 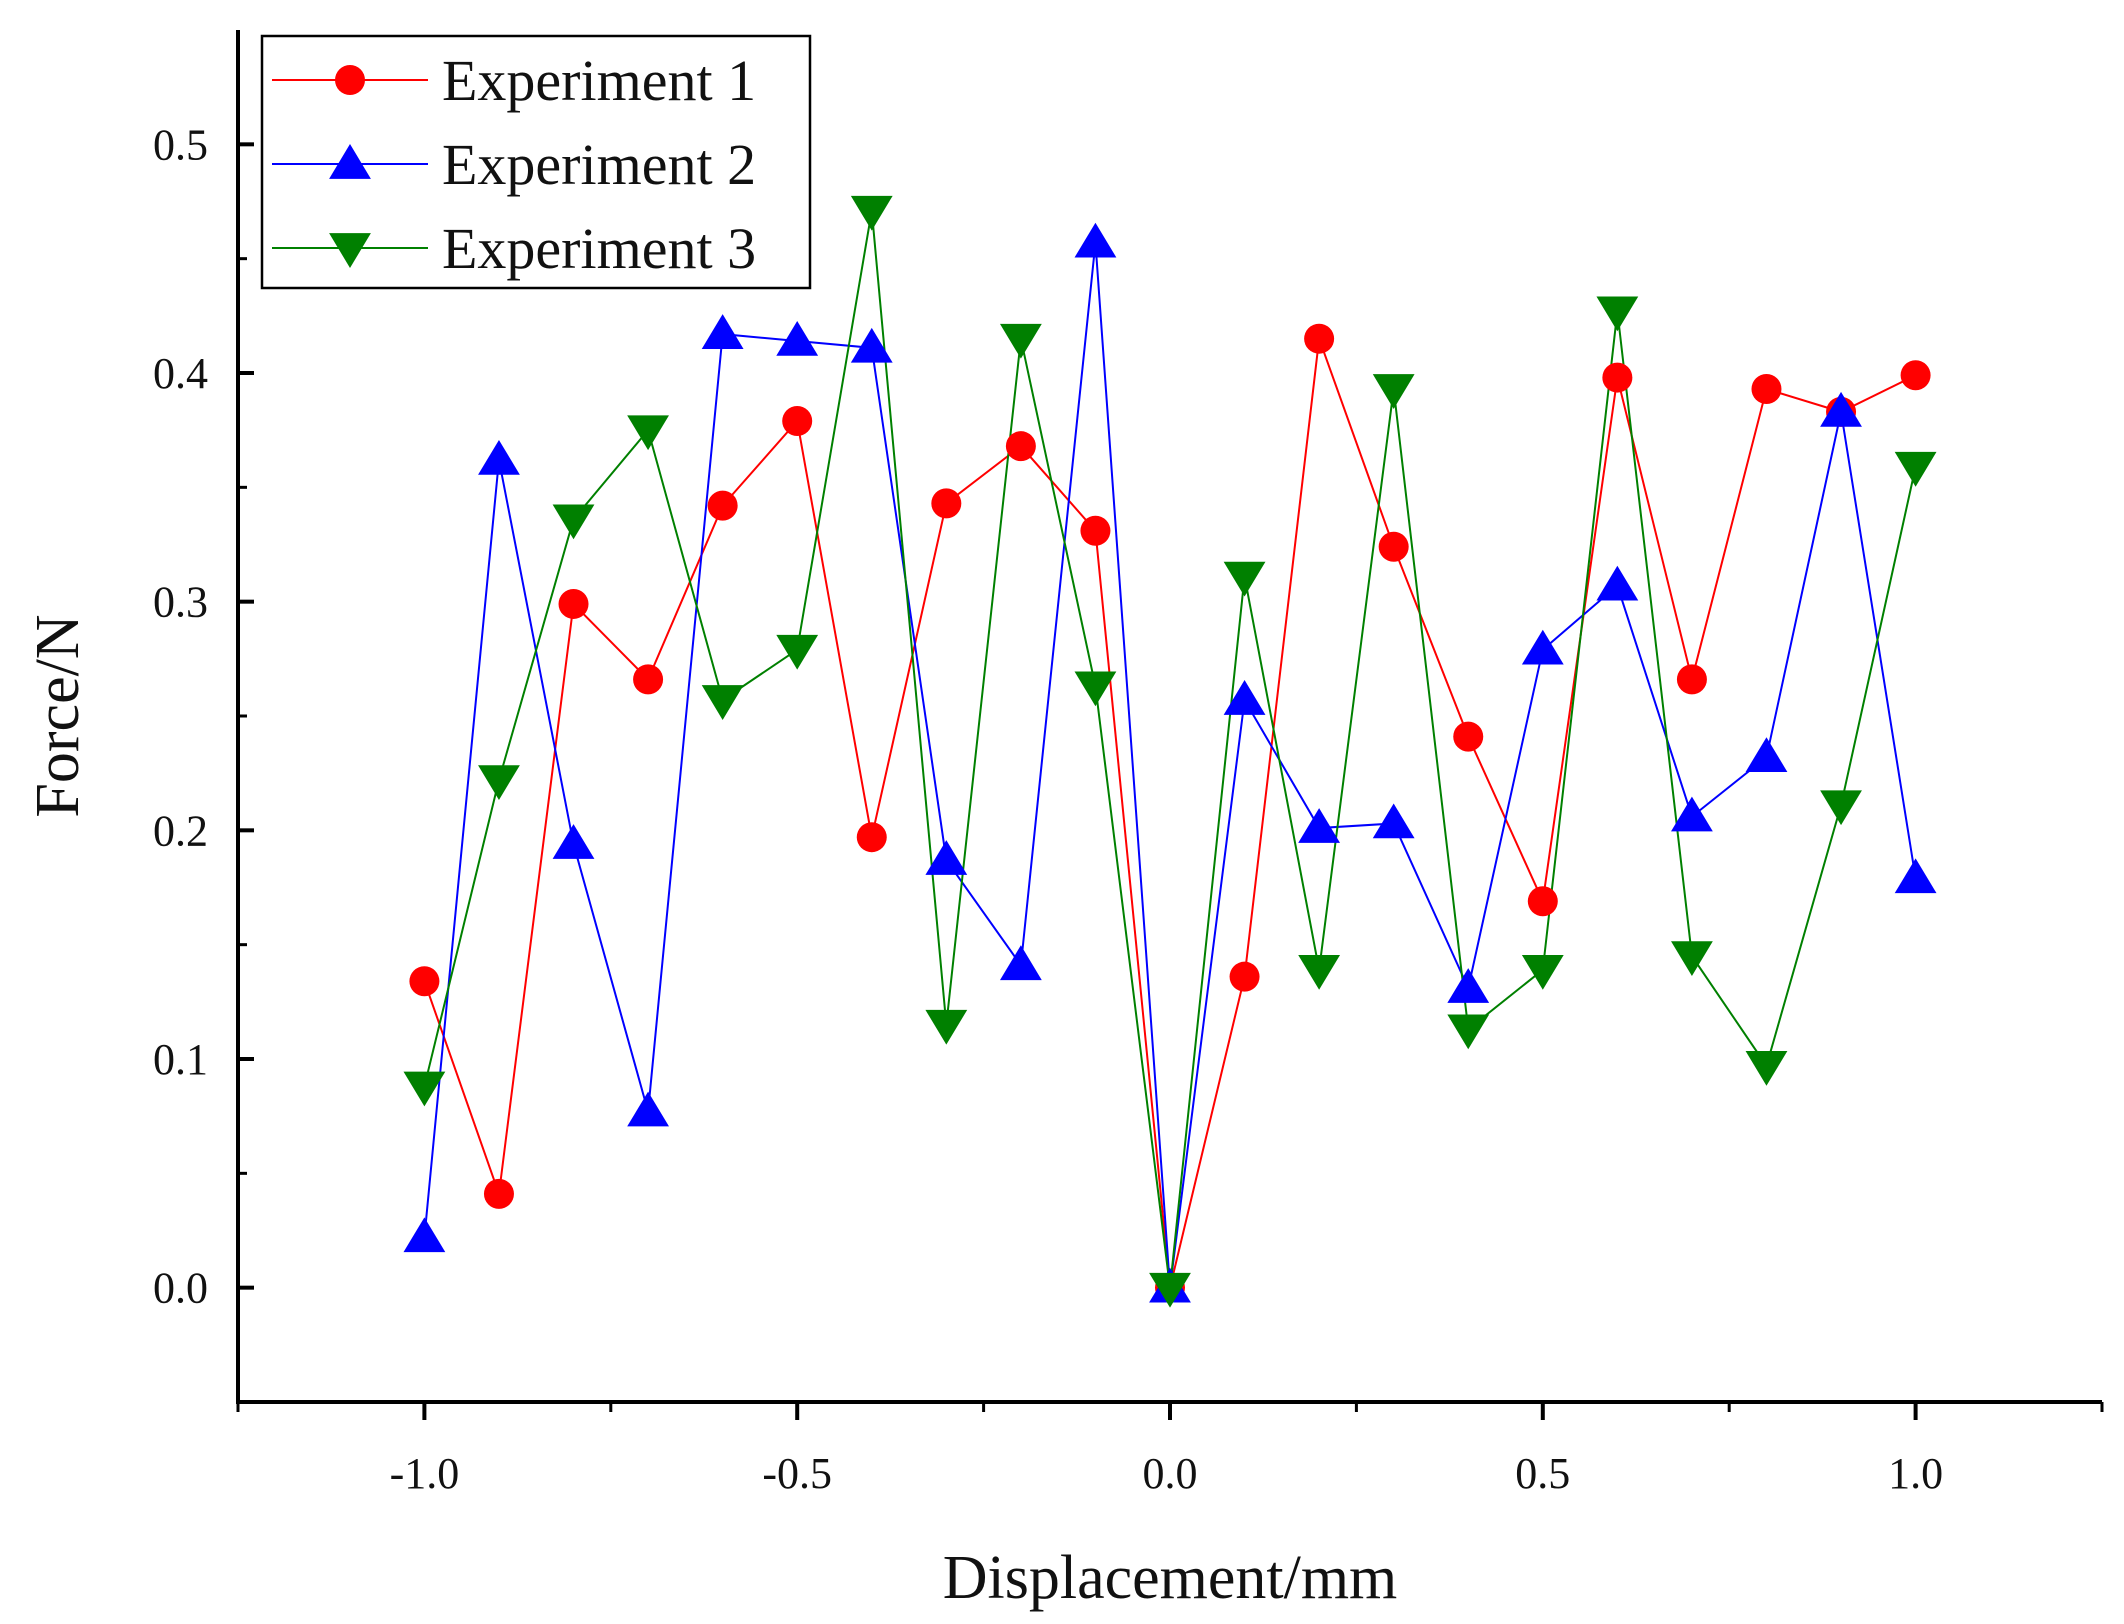 I want to click on legend-label-experiment-1: Experiment 1, so click(x=599, y=80).